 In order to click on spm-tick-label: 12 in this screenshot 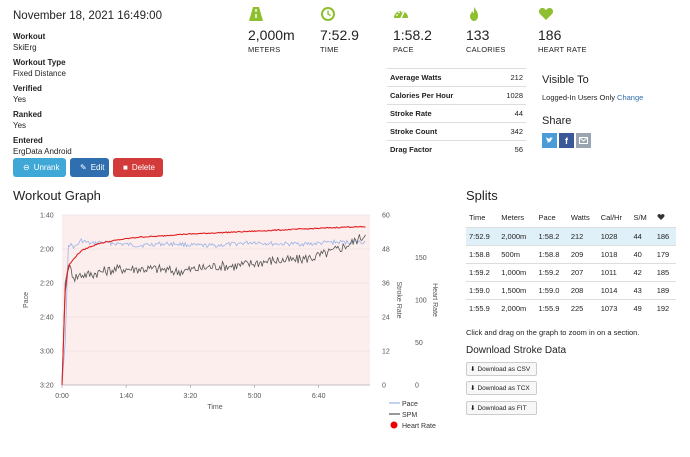, I will do `click(386, 352)`.